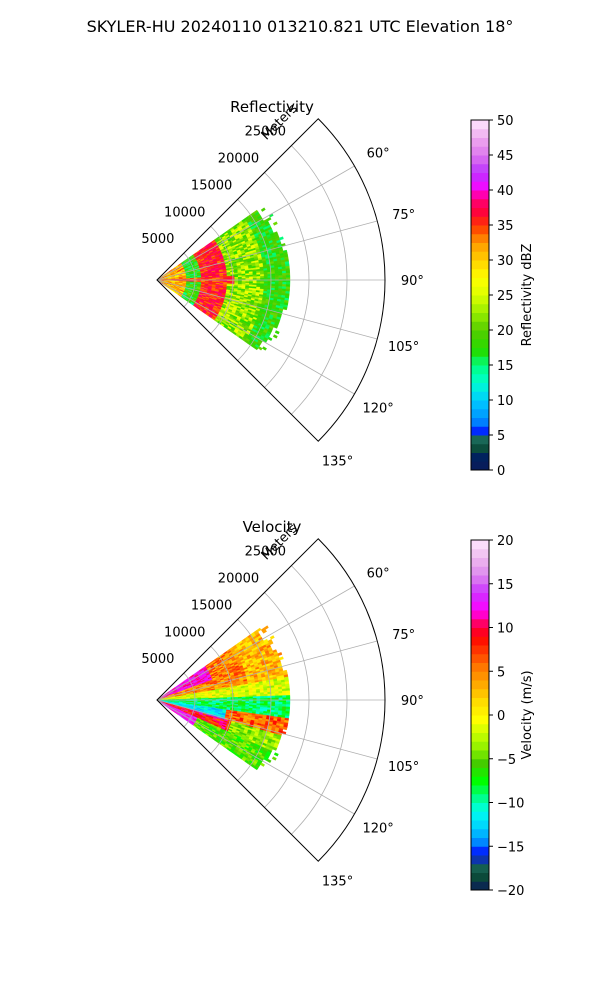 Image resolution: width=600 pixels, height=1000 pixels. I want to click on colorbar-tick-label: 35, so click(505, 226).